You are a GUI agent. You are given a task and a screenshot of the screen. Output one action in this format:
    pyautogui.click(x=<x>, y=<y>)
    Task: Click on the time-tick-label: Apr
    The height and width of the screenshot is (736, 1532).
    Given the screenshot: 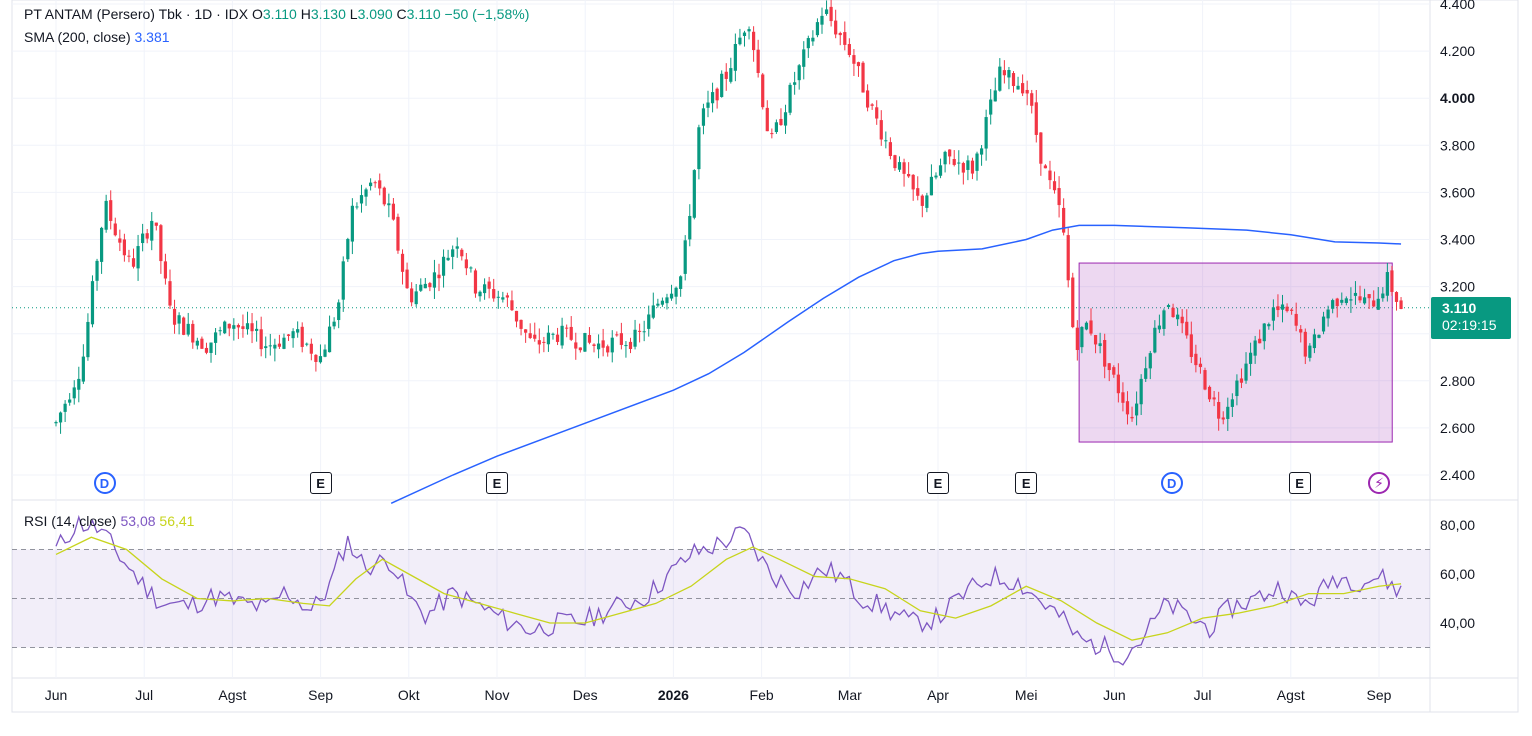 What is the action you would take?
    pyautogui.click(x=938, y=695)
    